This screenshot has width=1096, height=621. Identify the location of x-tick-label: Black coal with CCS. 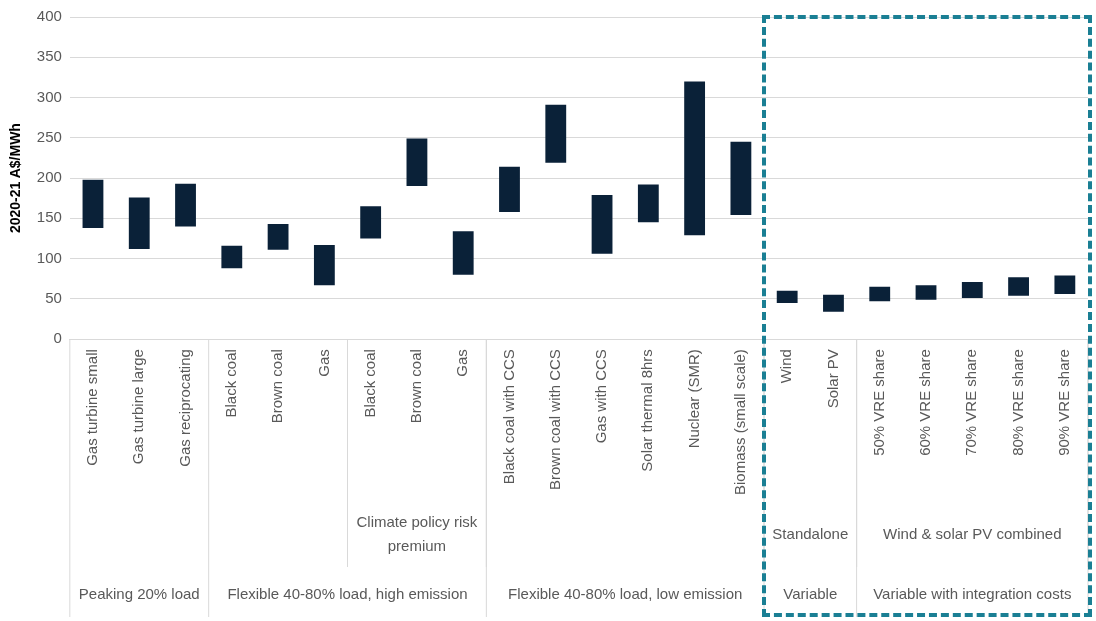
(508, 417).